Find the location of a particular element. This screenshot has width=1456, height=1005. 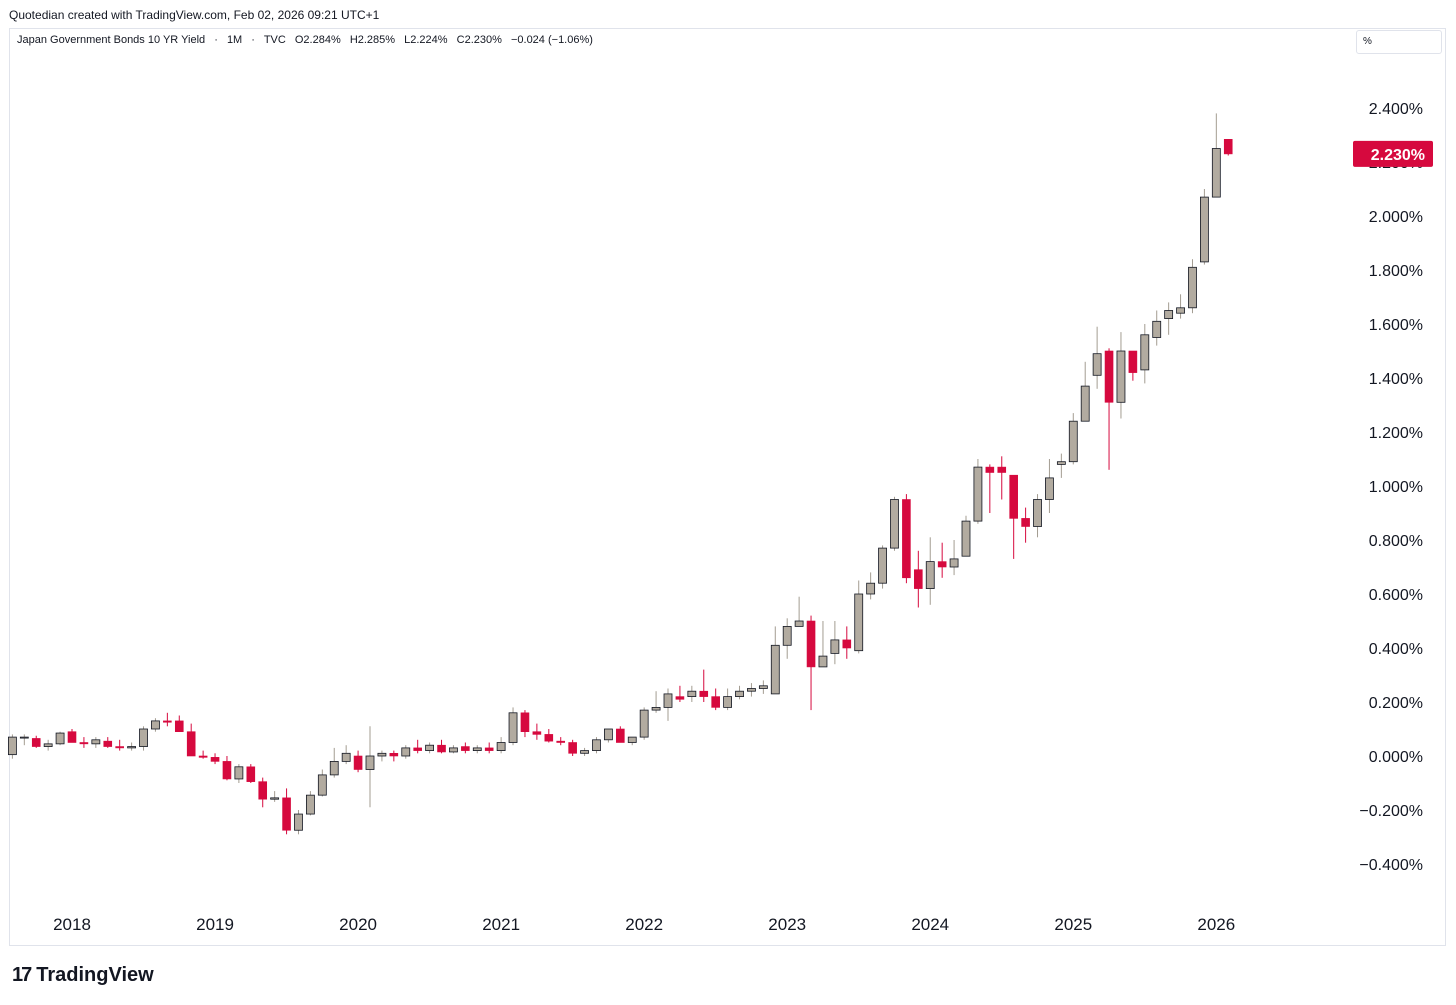

x-tick-label: 2023 is located at coordinates (787, 924).